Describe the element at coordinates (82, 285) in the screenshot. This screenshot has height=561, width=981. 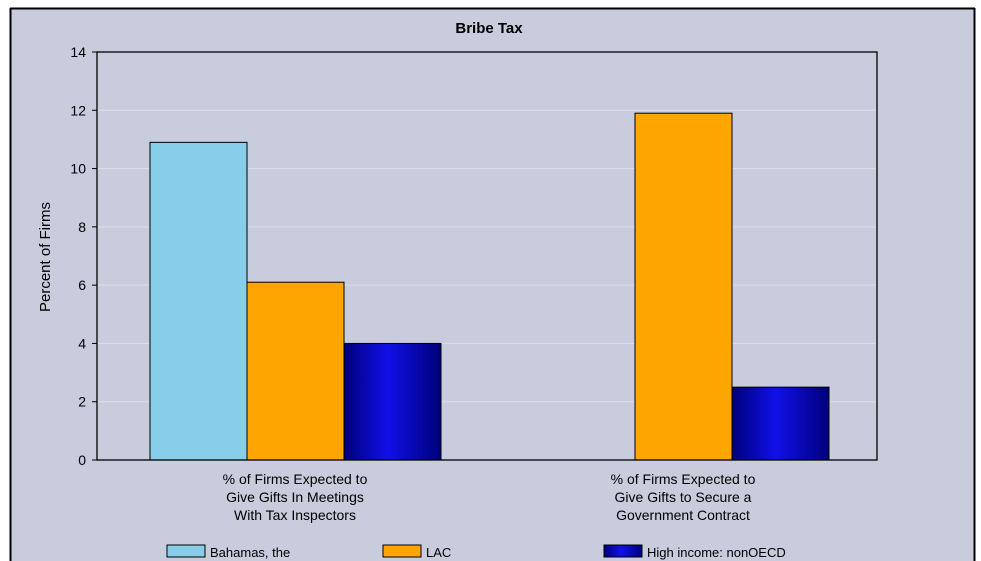
I see `y-tick-label: 6` at that location.